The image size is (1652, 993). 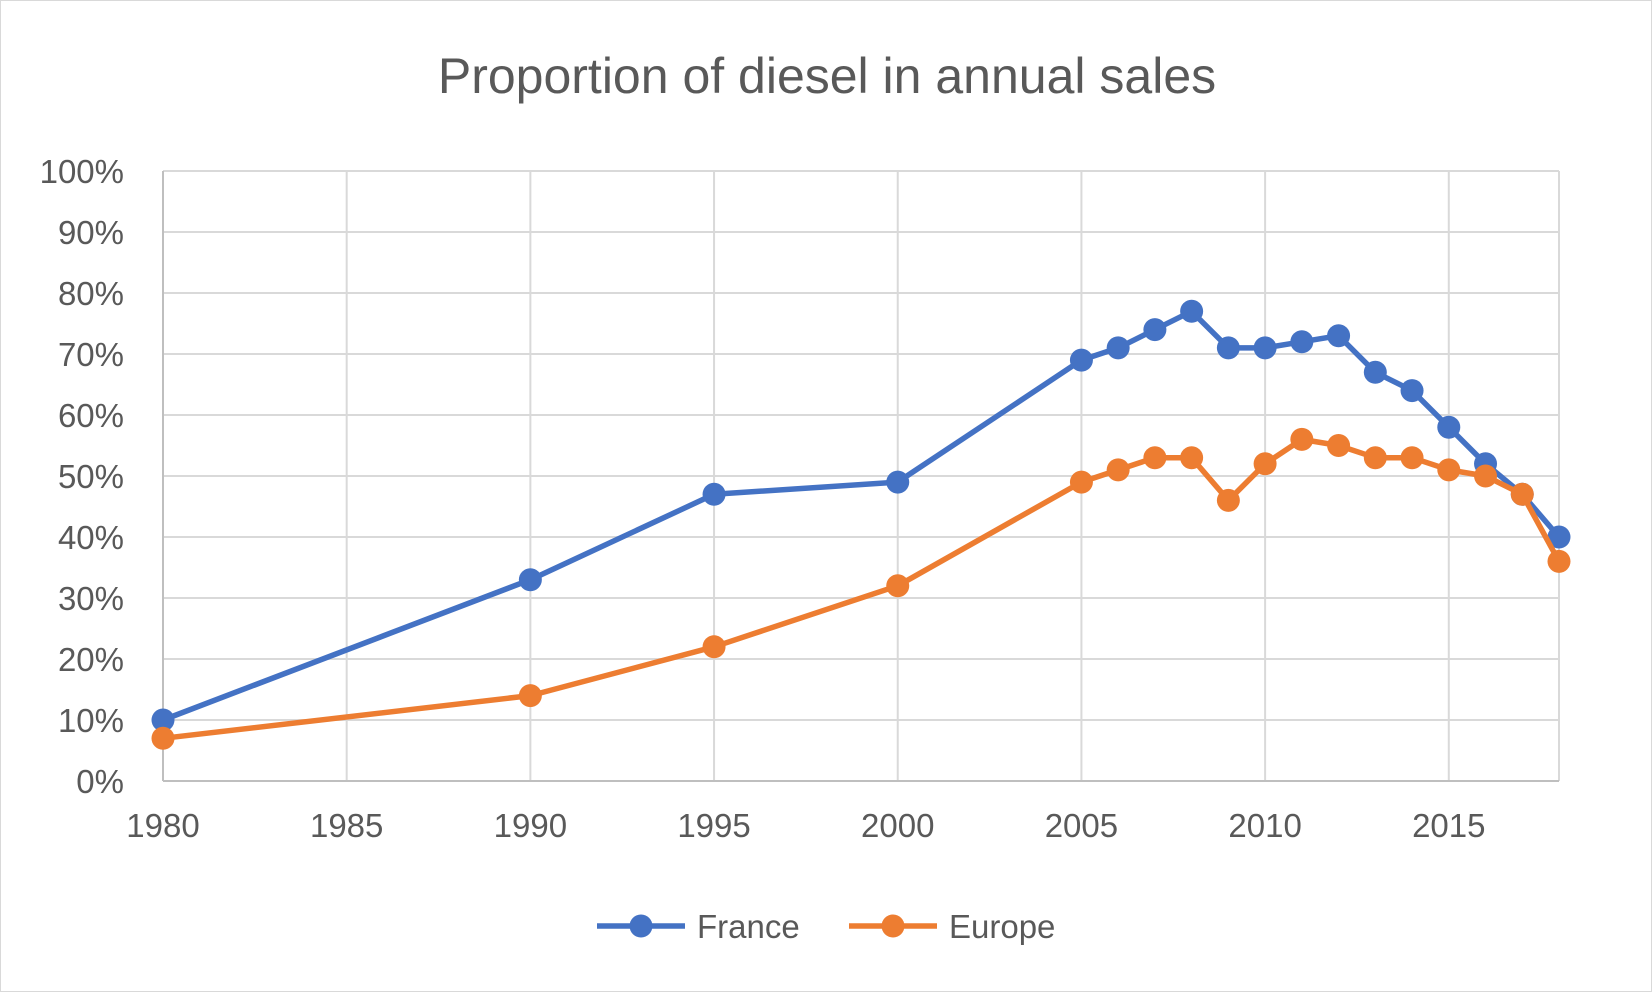 What do you see at coordinates (91, 598) in the screenshot?
I see `y-tick-label: 30%` at bounding box center [91, 598].